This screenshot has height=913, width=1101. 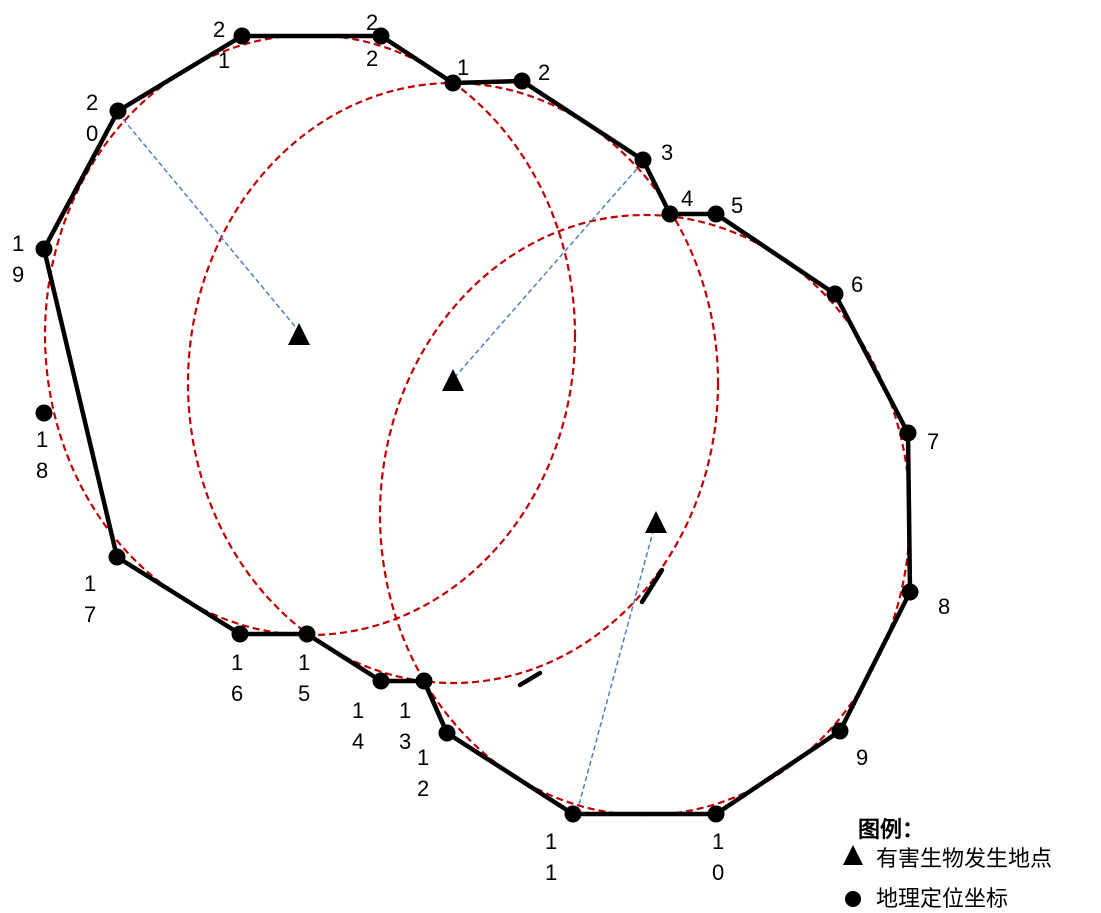 I want to click on legend-item-pest-site: 有害生物发生地点, so click(x=964, y=859).